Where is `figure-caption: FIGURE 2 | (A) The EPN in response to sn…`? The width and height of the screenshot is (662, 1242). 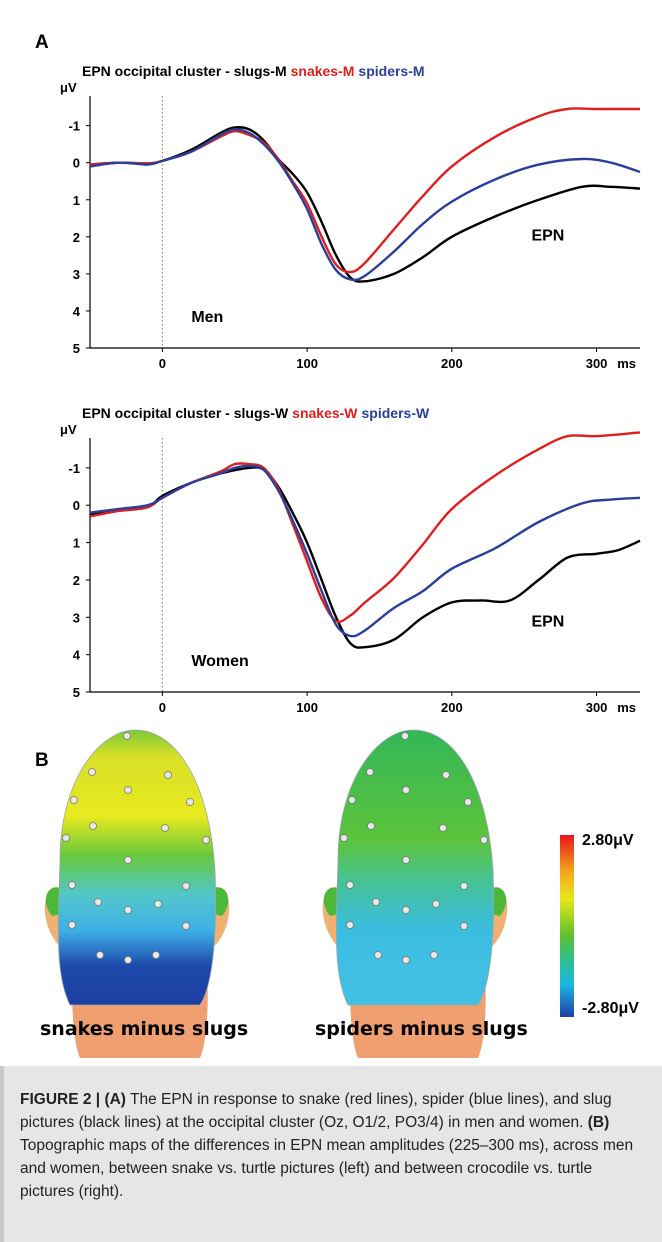
figure-caption: FIGURE 2 | (A) The EPN in response to sn… is located at coordinates (329, 1145).